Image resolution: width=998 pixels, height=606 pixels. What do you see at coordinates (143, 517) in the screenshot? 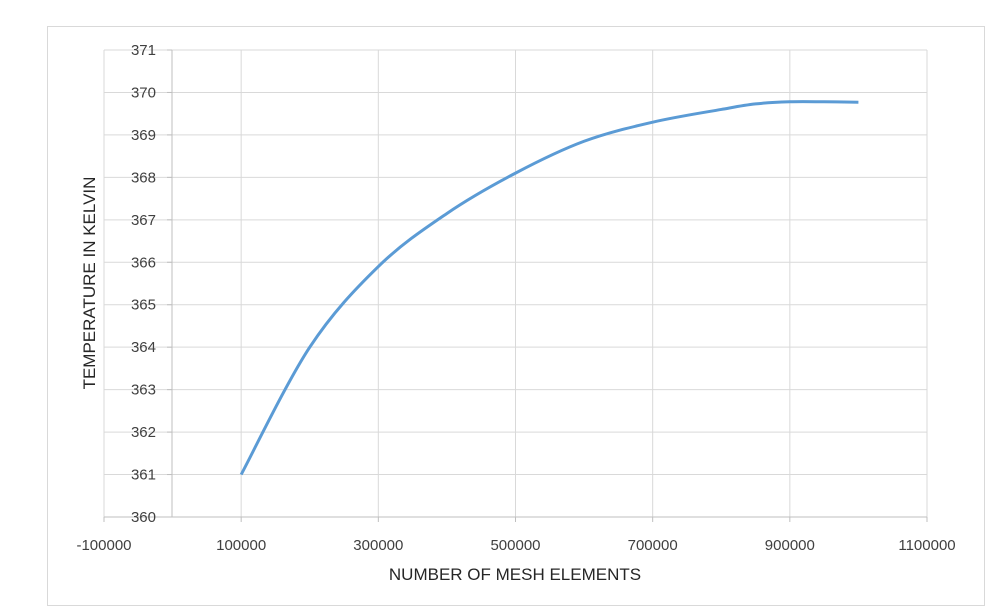
I see `y-tick-label: 360` at bounding box center [143, 517].